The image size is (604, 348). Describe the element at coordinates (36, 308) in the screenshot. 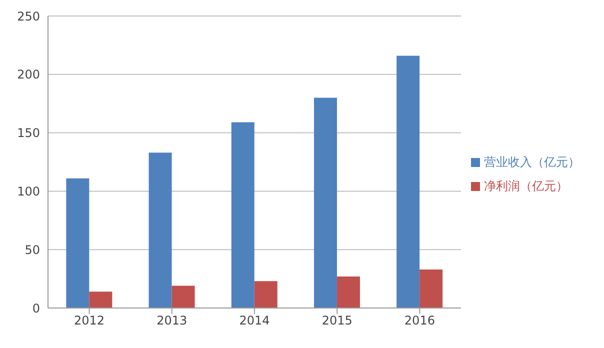

I see `y-tick-label: 0` at that location.